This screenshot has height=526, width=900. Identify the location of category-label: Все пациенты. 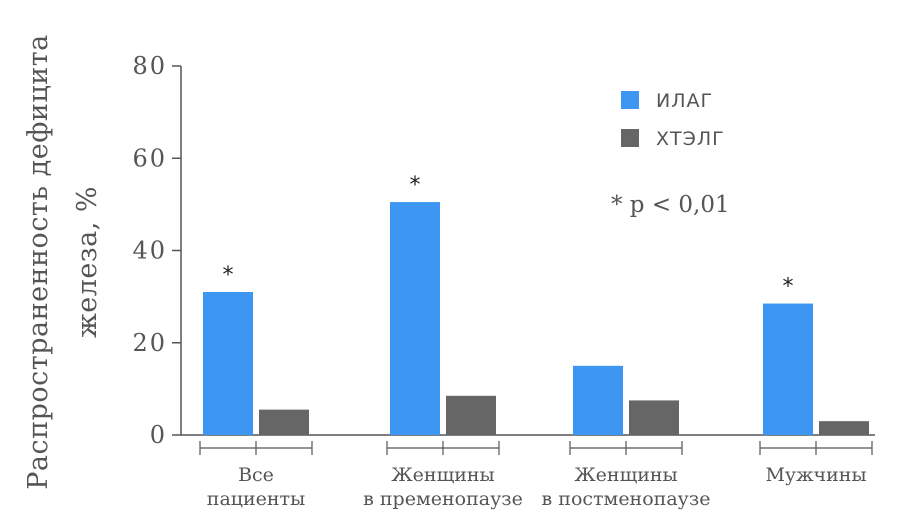
(256, 487).